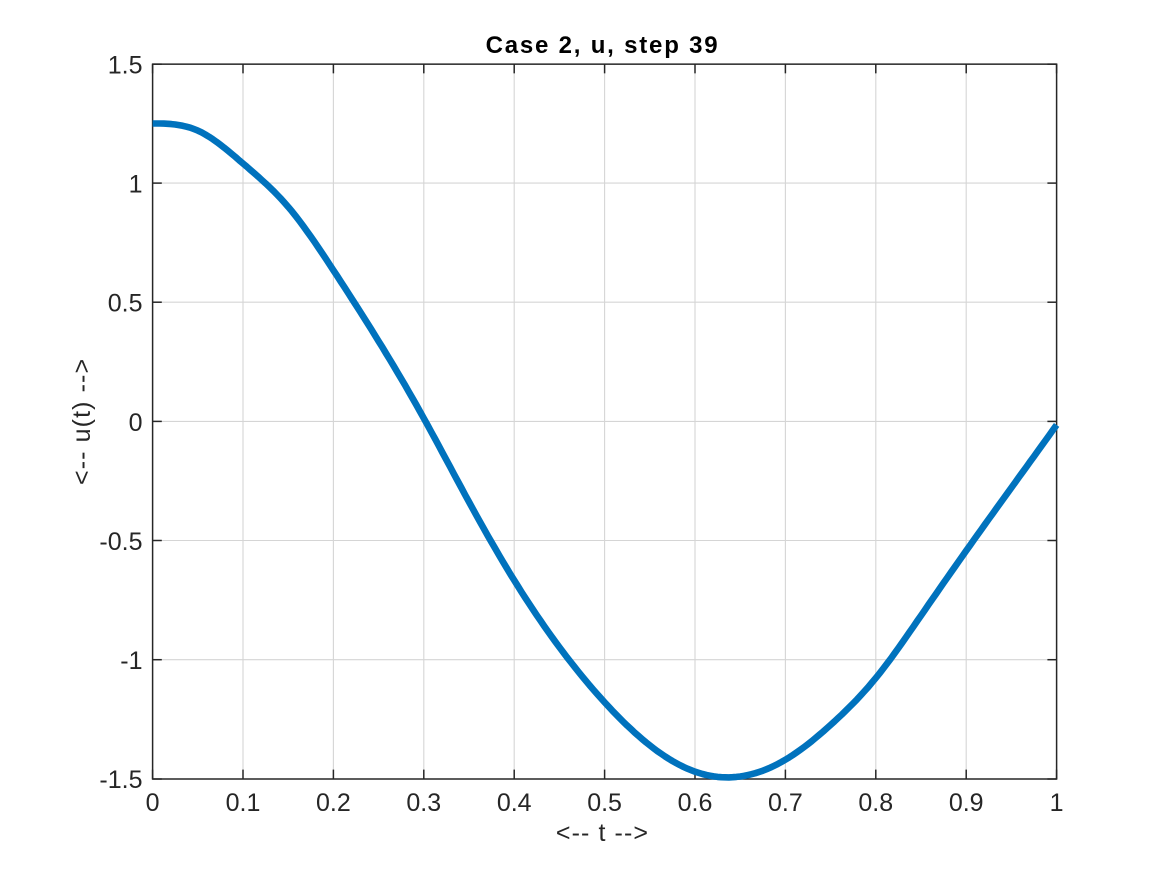 Image resolution: width=1167 pixels, height=875 pixels. What do you see at coordinates (125, 65) in the screenshot?
I see `svg-text: 1.5` at bounding box center [125, 65].